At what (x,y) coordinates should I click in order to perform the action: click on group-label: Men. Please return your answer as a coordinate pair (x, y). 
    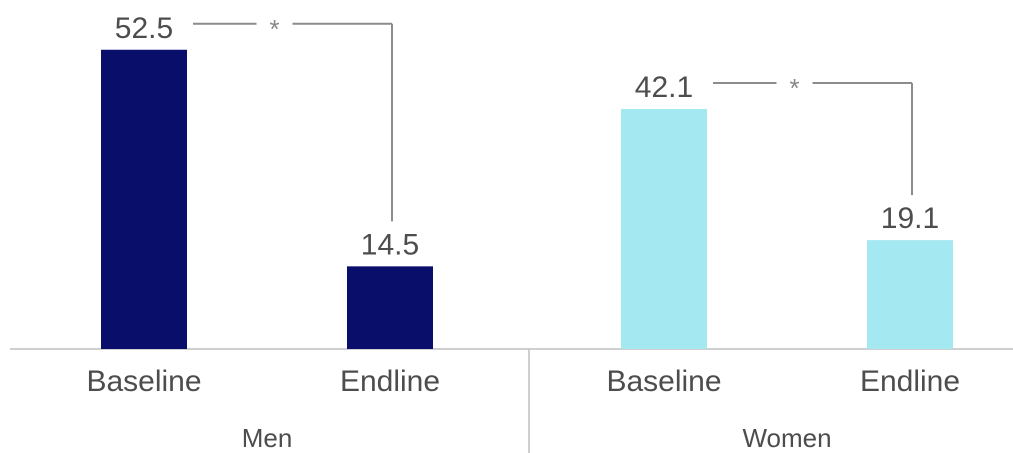
    Looking at the image, I should click on (267, 438).